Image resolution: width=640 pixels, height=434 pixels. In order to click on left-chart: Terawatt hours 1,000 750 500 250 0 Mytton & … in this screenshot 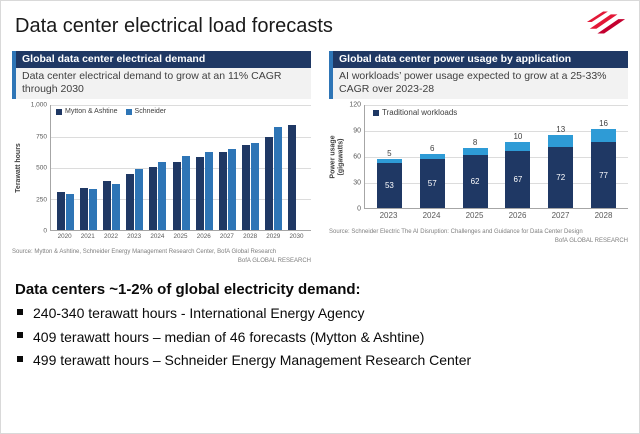, I will do `click(161, 171)`.